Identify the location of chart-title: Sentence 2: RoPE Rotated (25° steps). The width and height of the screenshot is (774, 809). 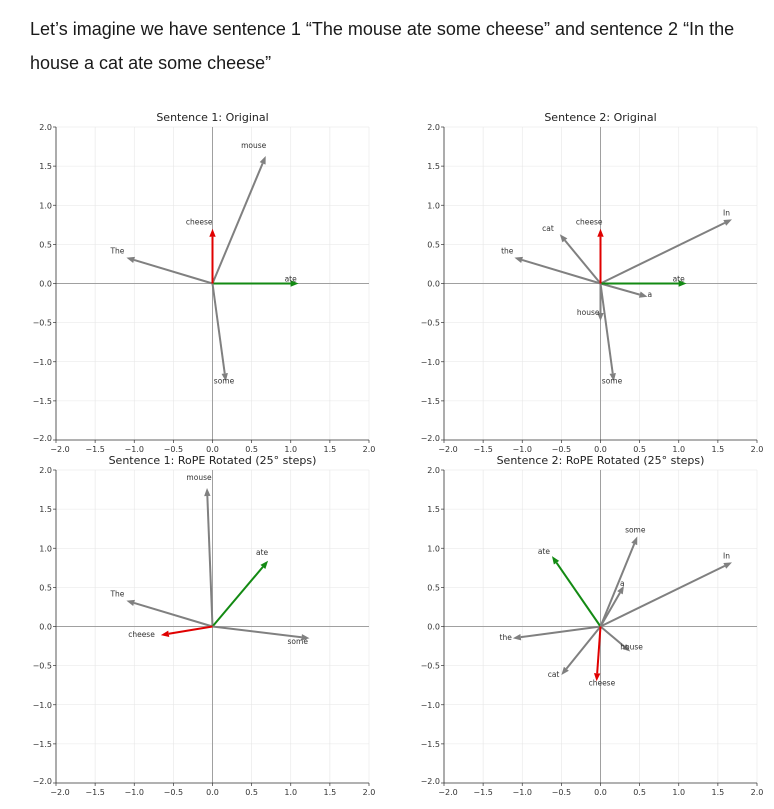
(601, 460).